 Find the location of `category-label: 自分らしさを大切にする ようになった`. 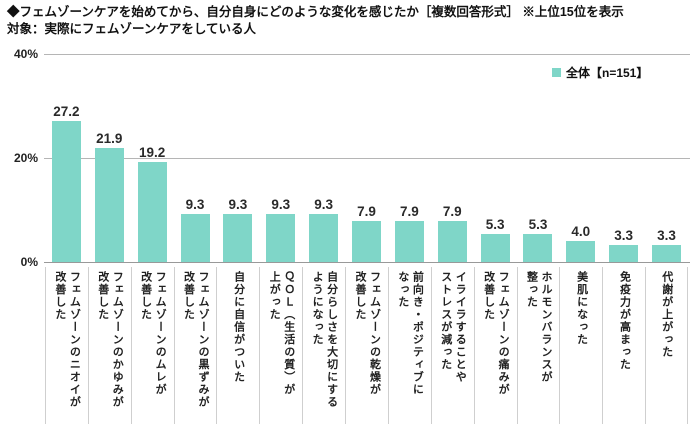

category-label: 自分らしさを大切にする ようになった is located at coordinates (324, 340).